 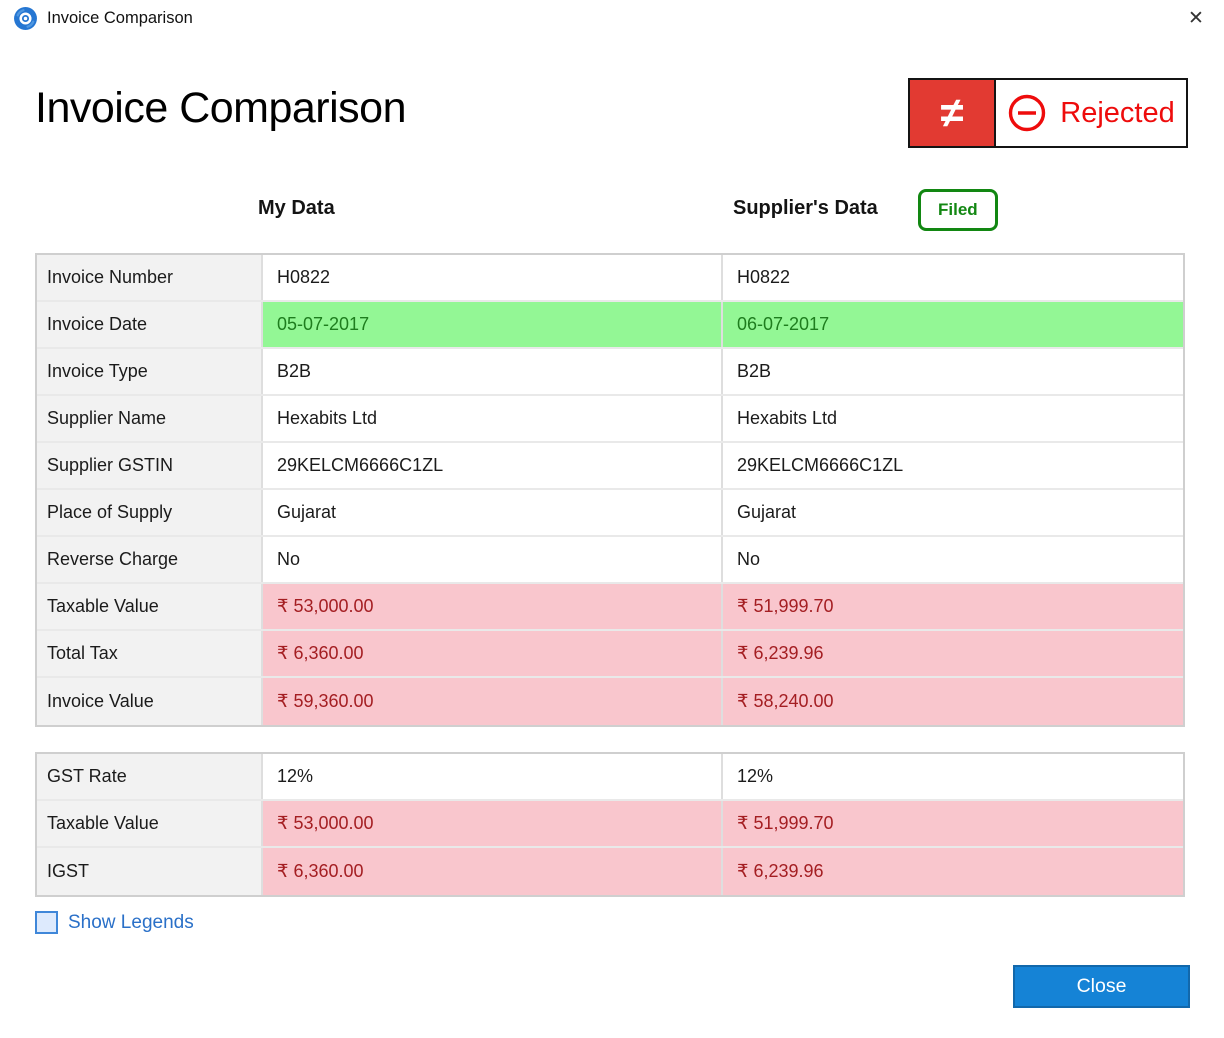 I want to click on supplier-data-column-header: Supplier's Data, so click(x=805, y=208).